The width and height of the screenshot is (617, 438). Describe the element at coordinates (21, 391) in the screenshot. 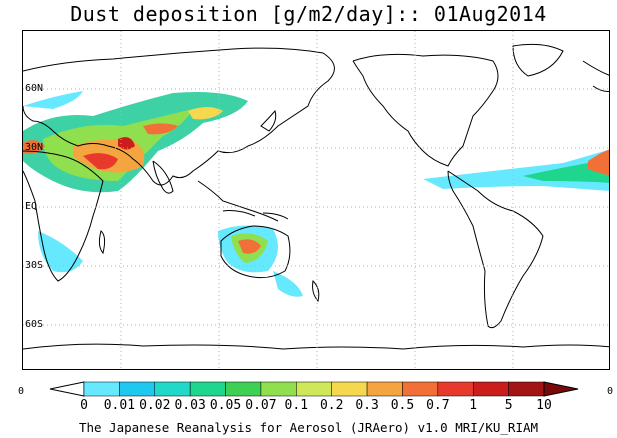

I see `left-edge-label: 0` at that location.